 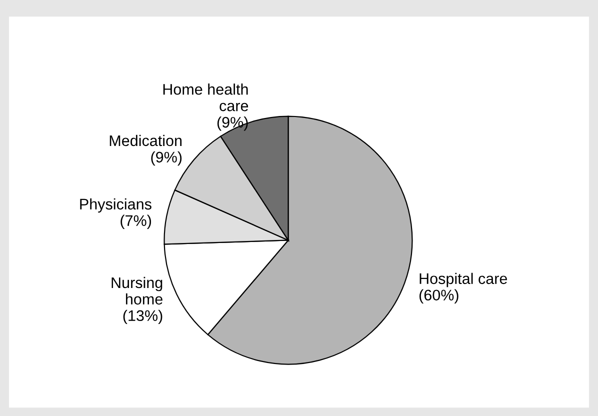 What do you see at coordinates (146, 140) in the screenshot?
I see `slice-label: Medication` at bounding box center [146, 140].